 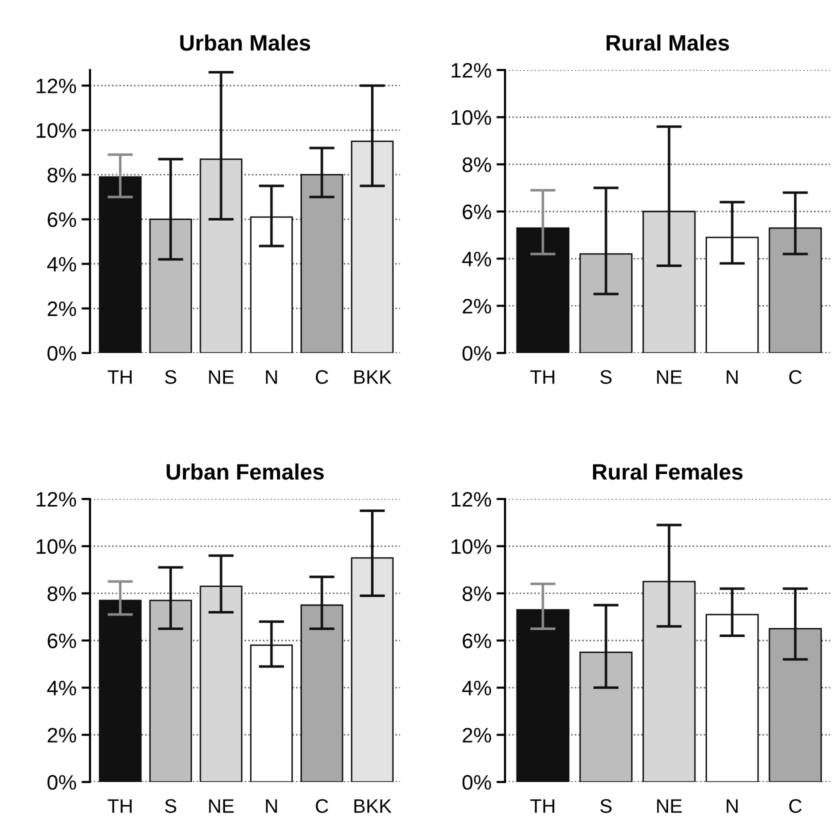 I want to click on chart-title: Rural Males, so click(x=667, y=42).